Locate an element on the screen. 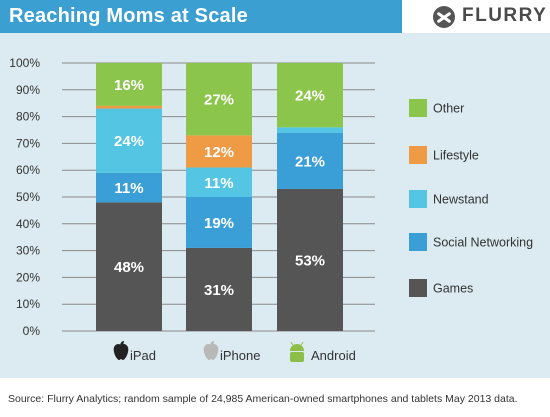 This screenshot has height=417, width=550. bar-segment-ipad-social-networking is located at coordinates (129, 187).